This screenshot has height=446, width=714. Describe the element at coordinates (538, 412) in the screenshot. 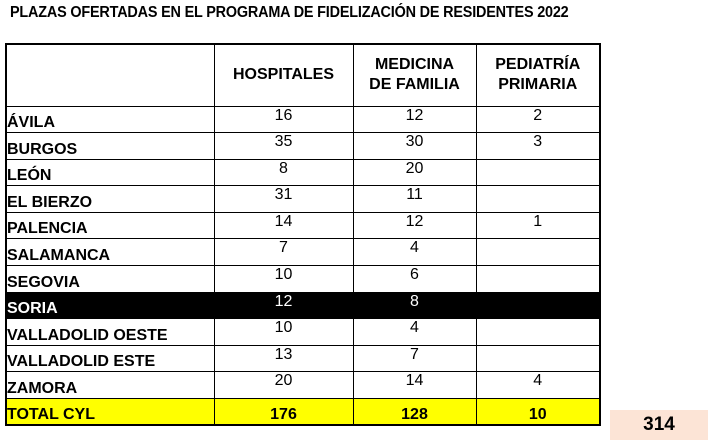

I see `total-pediatria: 10` at that location.